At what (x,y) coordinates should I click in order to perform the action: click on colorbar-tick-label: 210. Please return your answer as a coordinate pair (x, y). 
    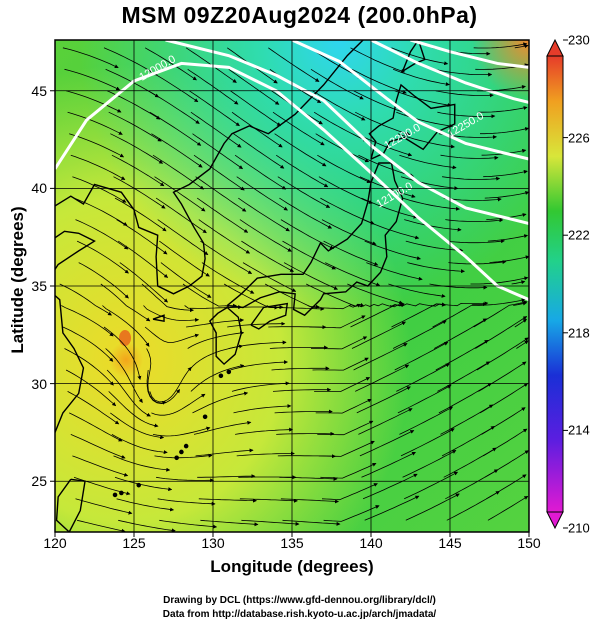
    Looking at the image, I should click on (579, 528).